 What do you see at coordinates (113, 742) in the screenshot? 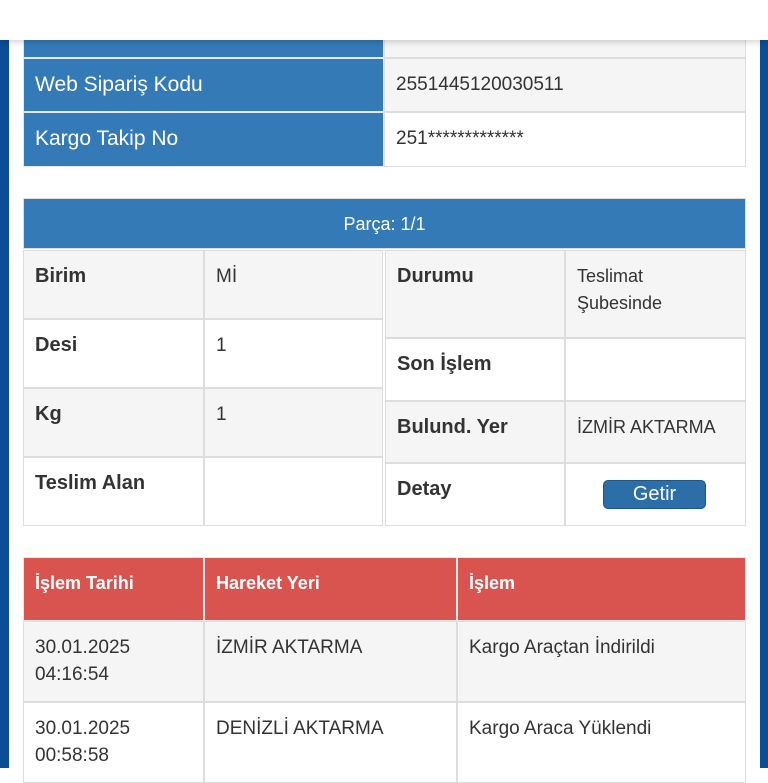
I see `movement-date: 30.01.2025 00:58:58` at bounding box center [113, 742].